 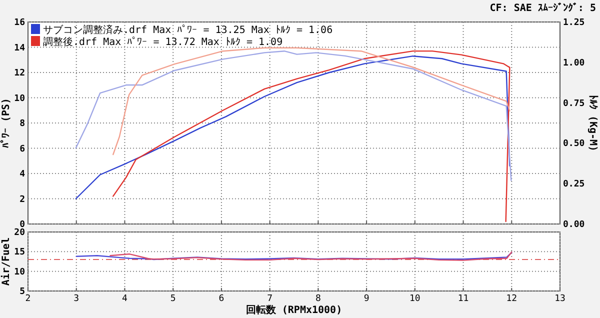 What do you see at coordinates (77, 299) in the screenshot?
I see `x-tick-label: 3` at bounding box center [77, 299].